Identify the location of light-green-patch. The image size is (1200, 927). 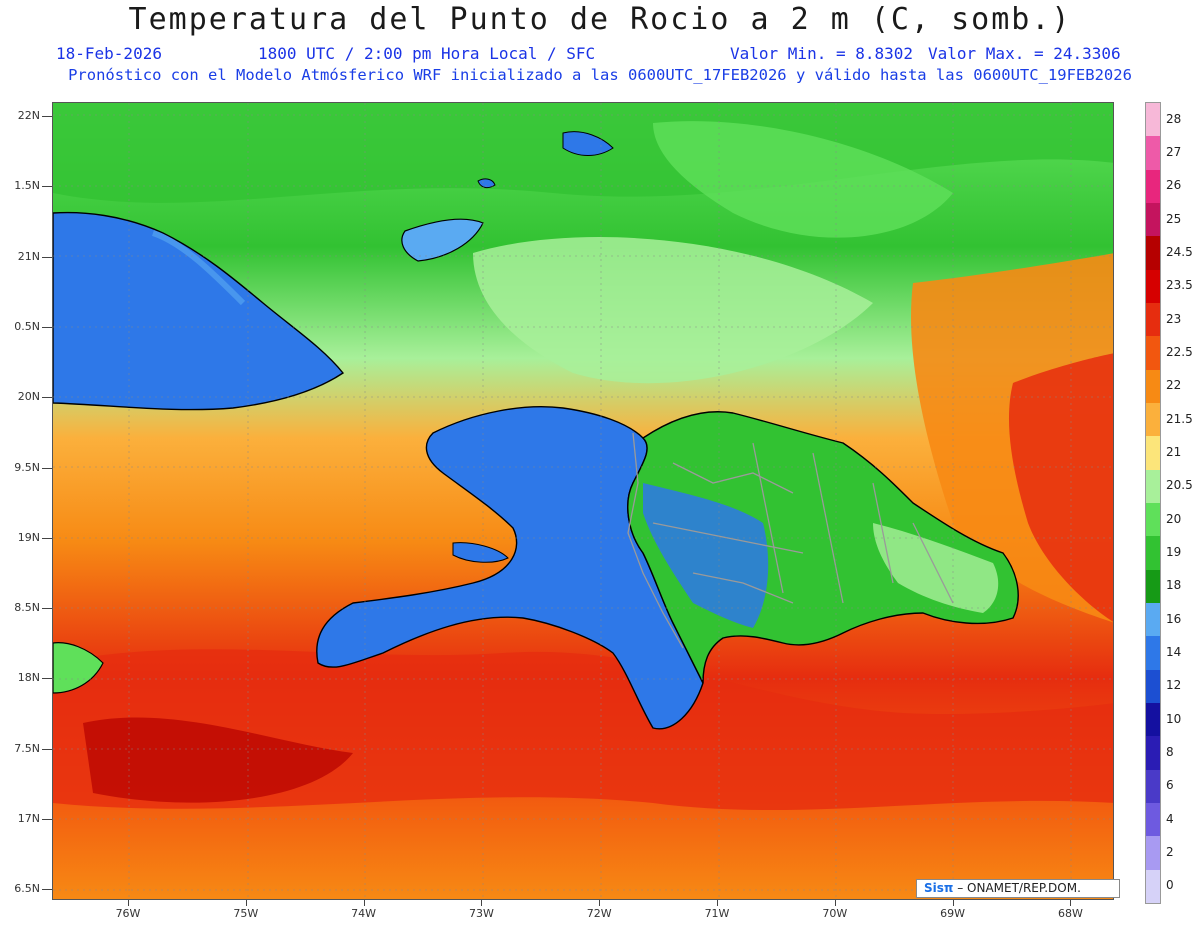
(673, 310).